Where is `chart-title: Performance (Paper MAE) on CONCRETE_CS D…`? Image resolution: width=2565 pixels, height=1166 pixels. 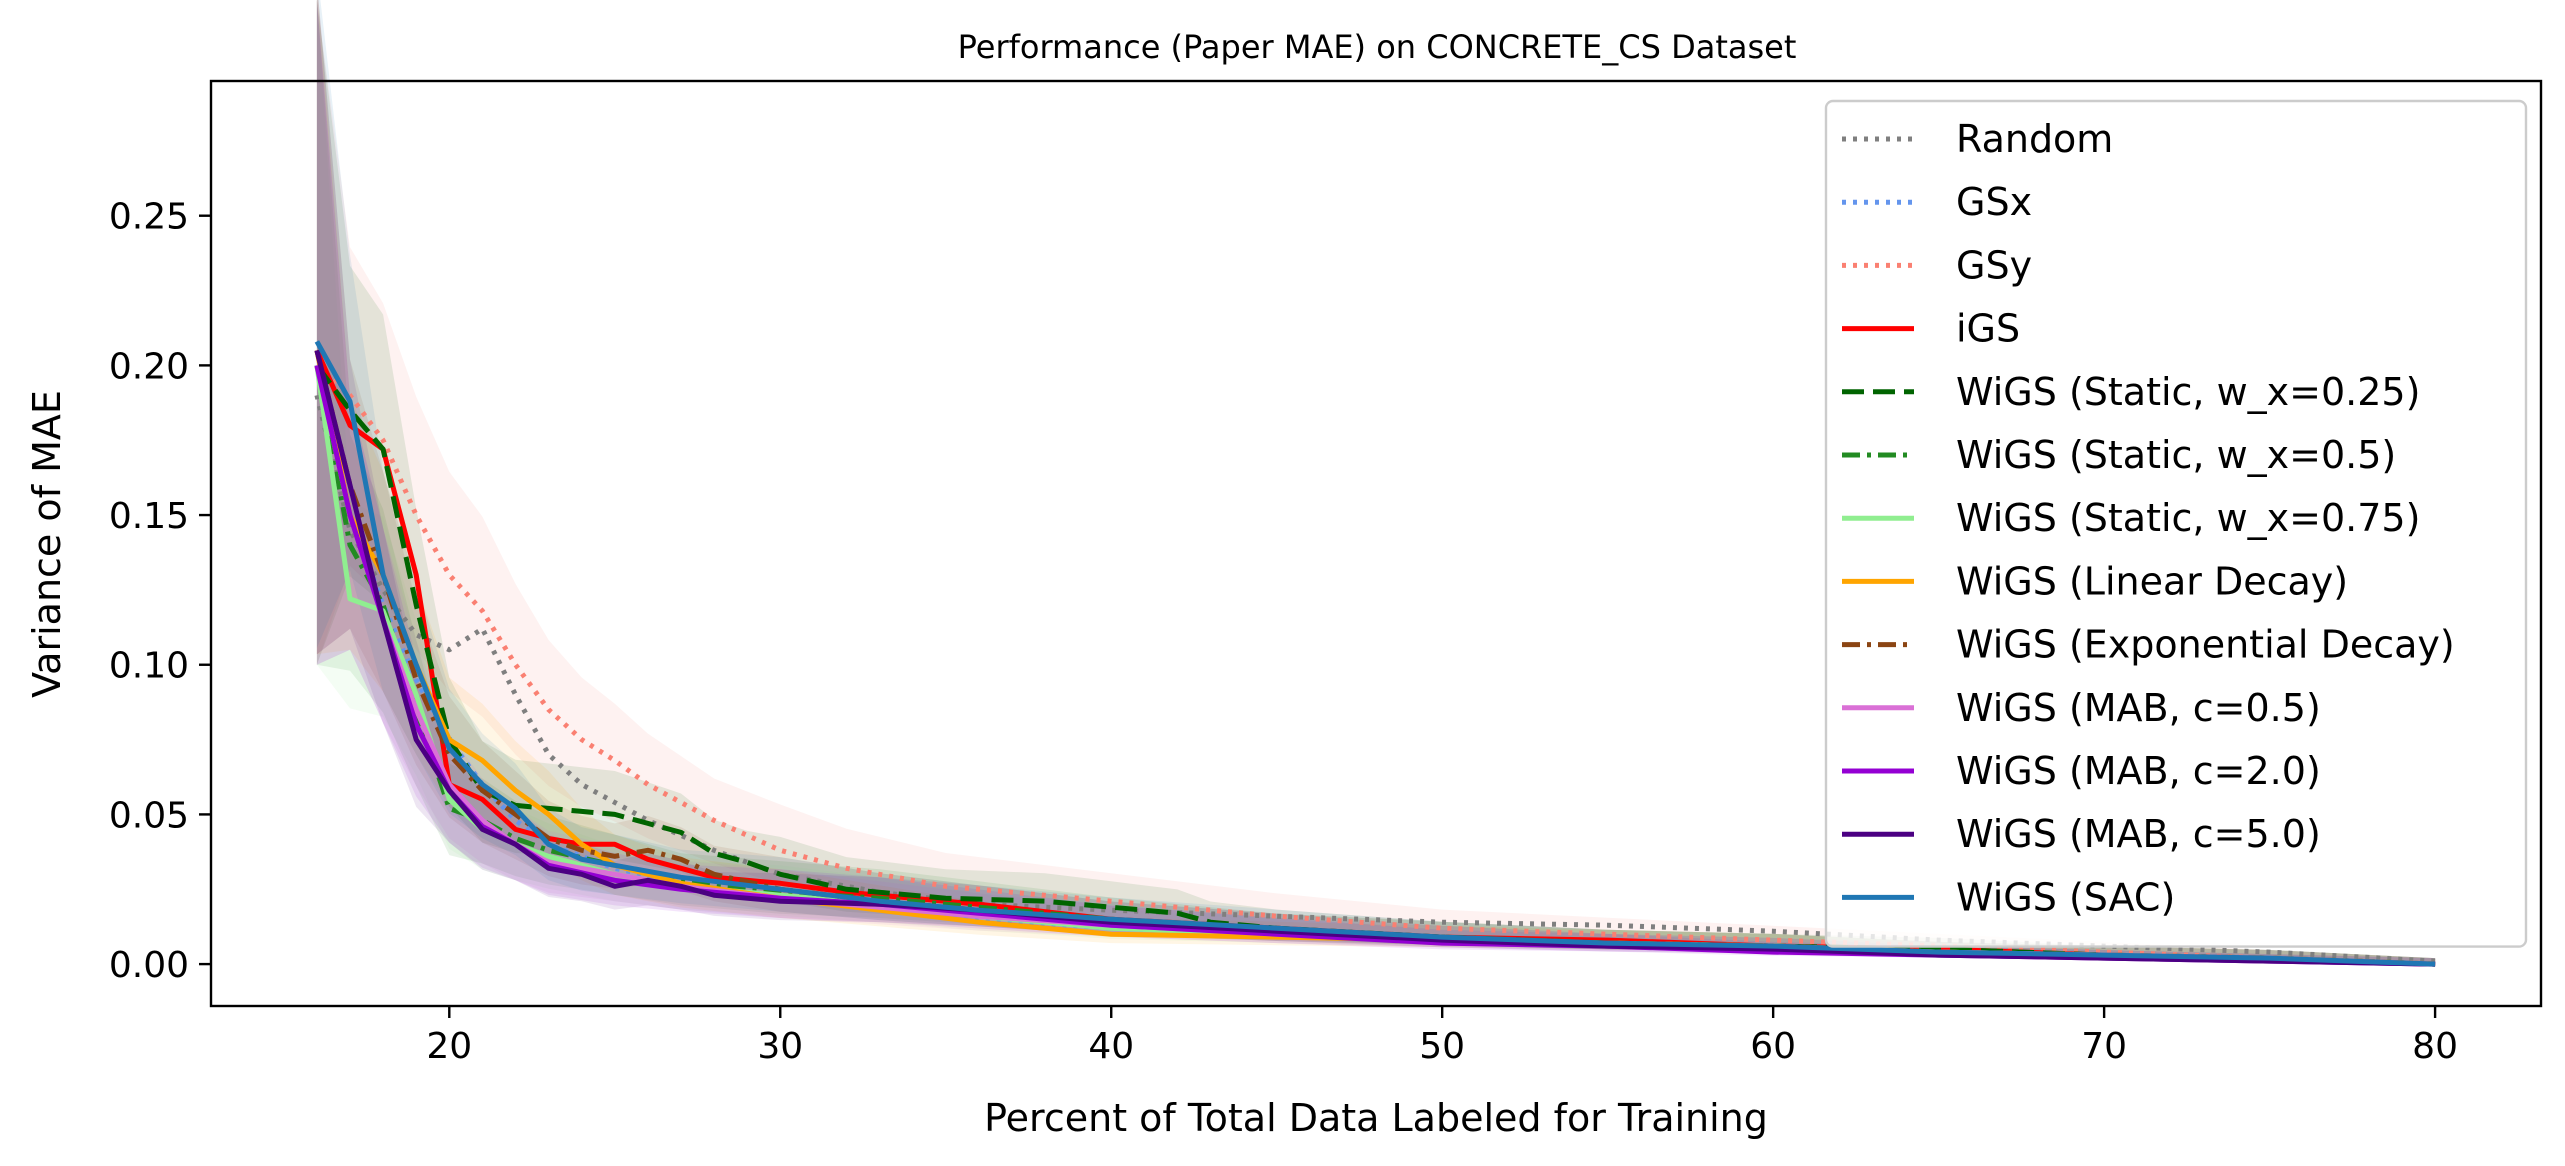
chart-title: Performance (Paper MAE) on CONCRETE_CS D… is located at coordinates (1377, 47).